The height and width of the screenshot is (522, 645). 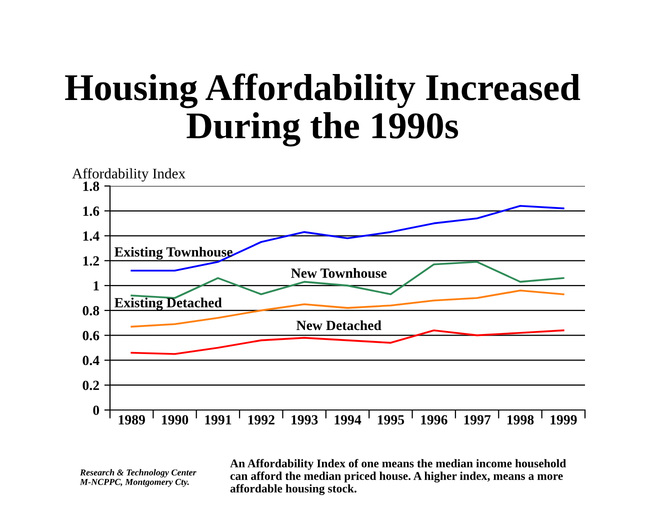 What do you see at coordinates (322, 110) in the screenshot?
I see `chart-title: Housing Affordability Increased During the 1990s` at bounding box center [322, 110].